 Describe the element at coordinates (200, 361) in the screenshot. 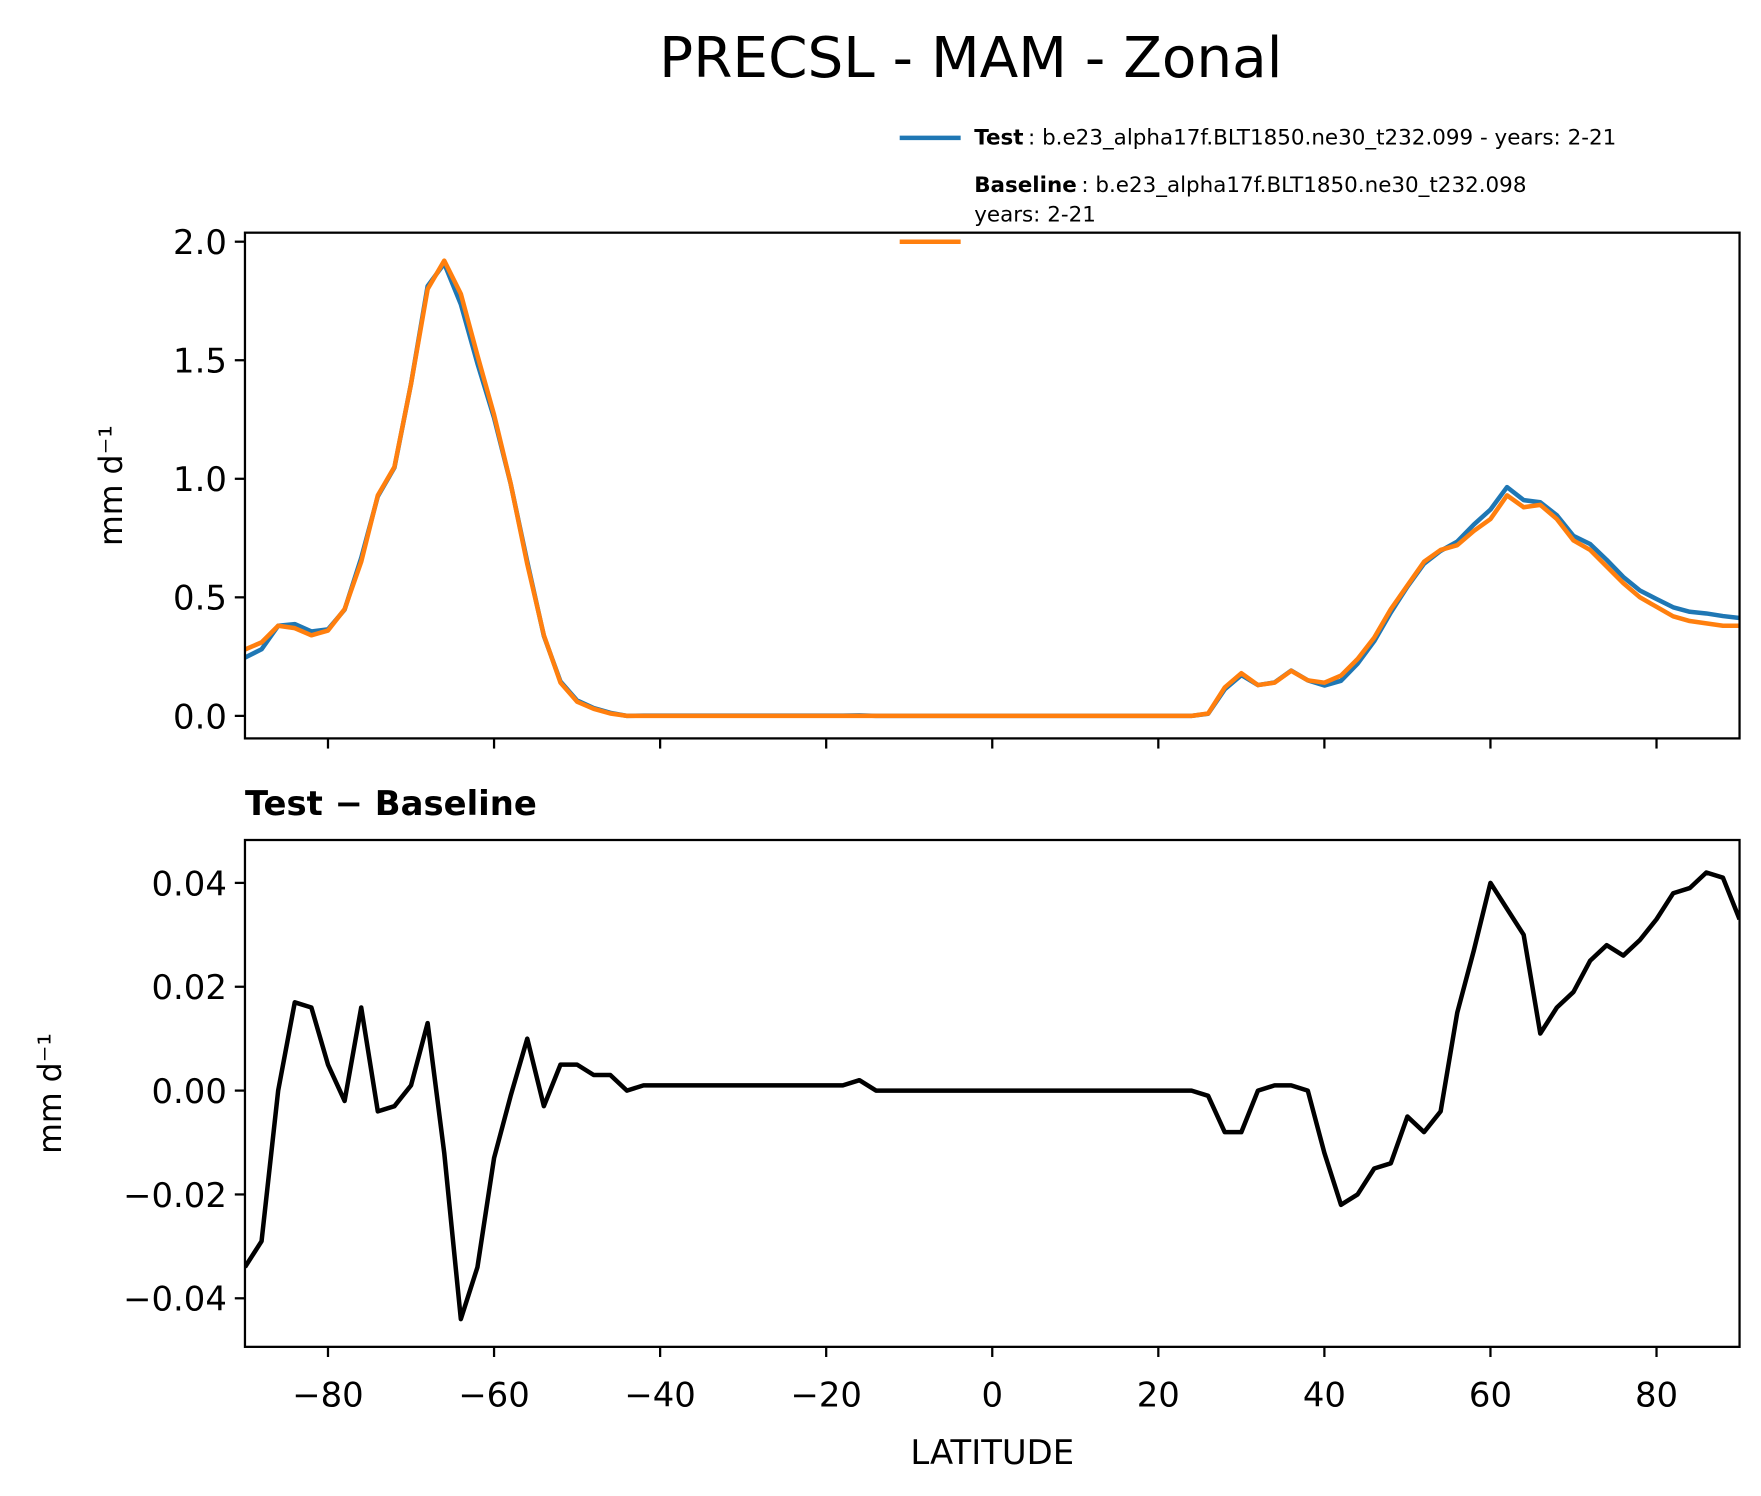

I see `y-tick-label: 1.5` at that location.